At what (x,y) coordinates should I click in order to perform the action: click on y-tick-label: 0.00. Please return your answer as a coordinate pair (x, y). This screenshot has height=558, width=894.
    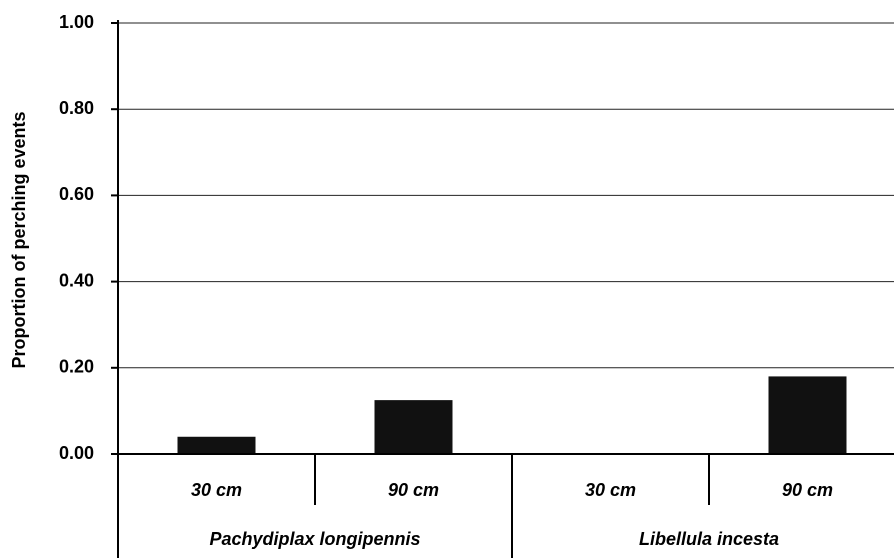
    Looking at the image, I should click on (76, 453).